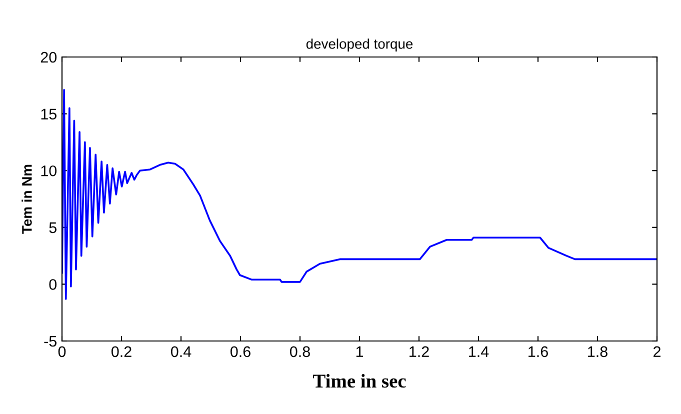 The height and width of the screenshot is (414, 681). Describe the element at coordinates (181, 352) in the screenshot. I see `x-tick-label: 0.4` at that location.